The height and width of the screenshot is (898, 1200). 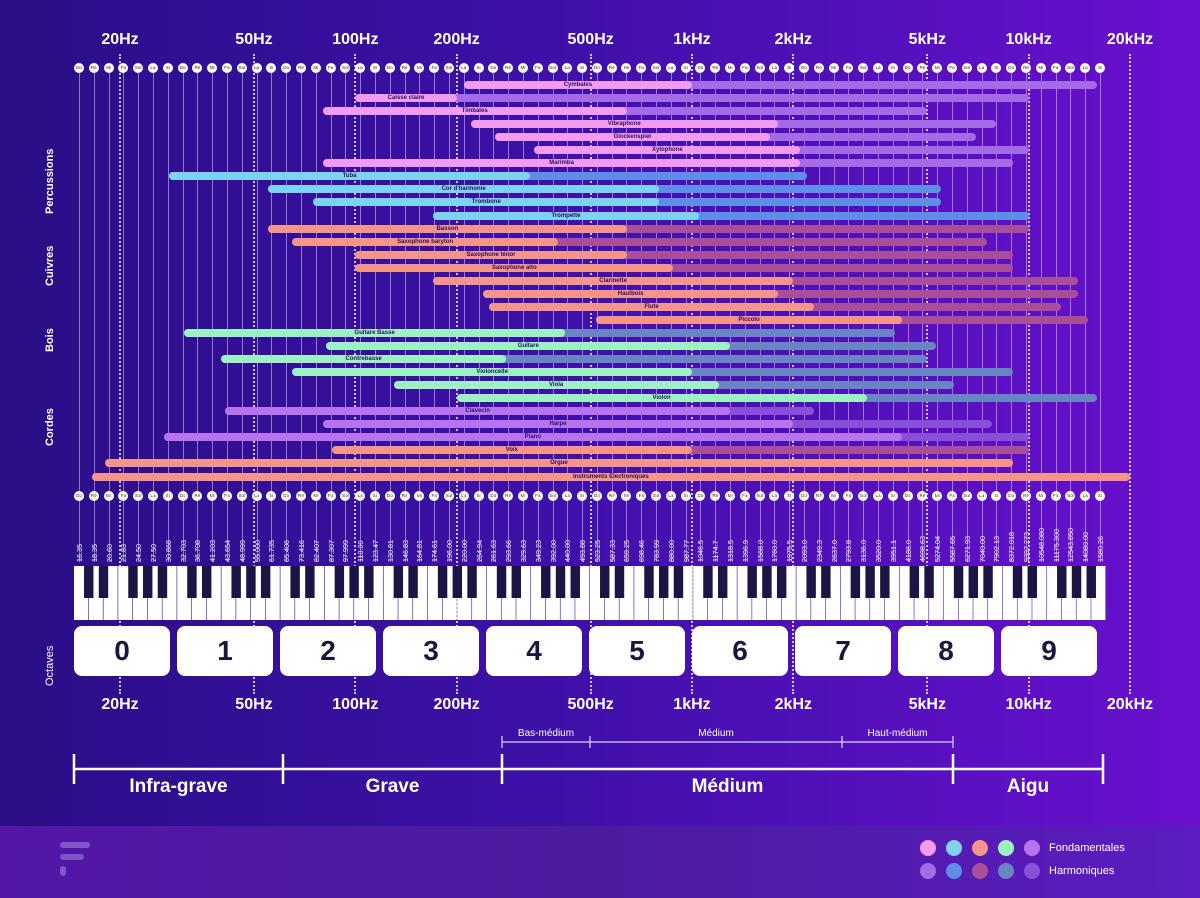 What do you see at coordinates (953, 549) in the screenshot?
I see `note-frequency: 5587.65` at bounding box center [953, 549].